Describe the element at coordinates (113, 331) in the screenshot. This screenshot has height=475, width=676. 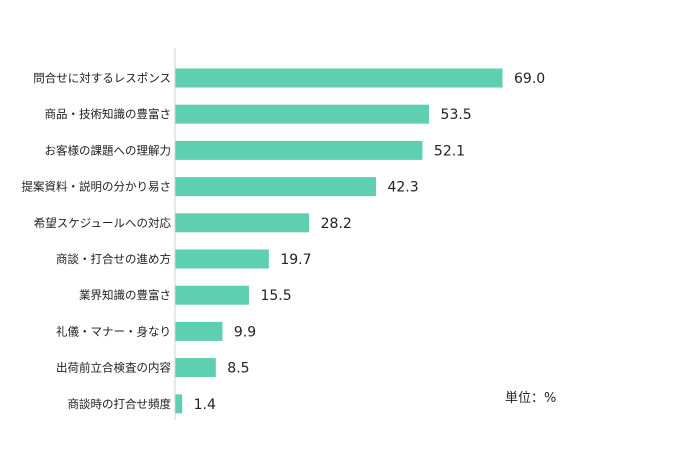
I see `category-label: 礼儀・マナー・身なり` at that location.